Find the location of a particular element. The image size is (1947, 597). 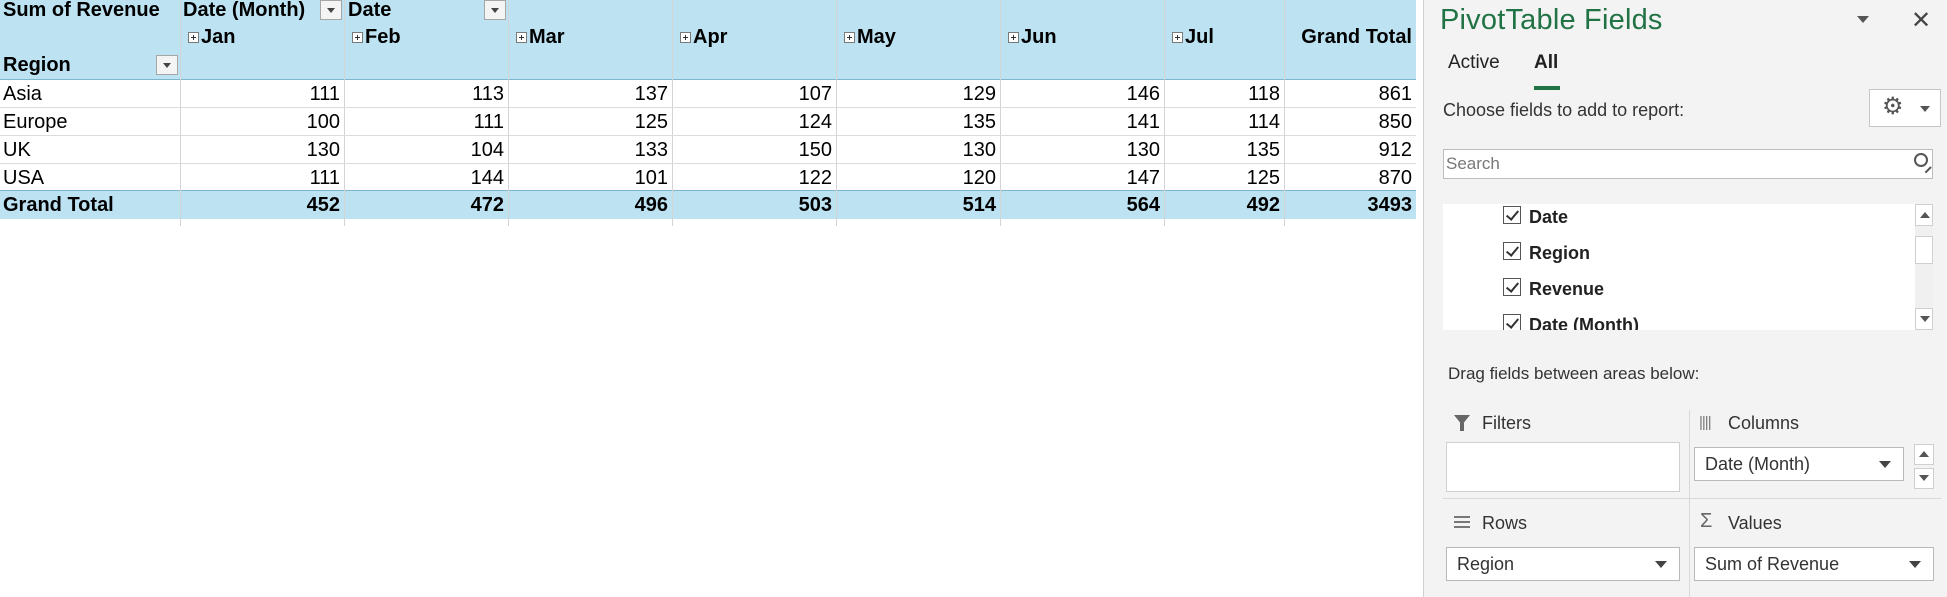

filters-area-label: Filters is located at coordinates (1506, 423).